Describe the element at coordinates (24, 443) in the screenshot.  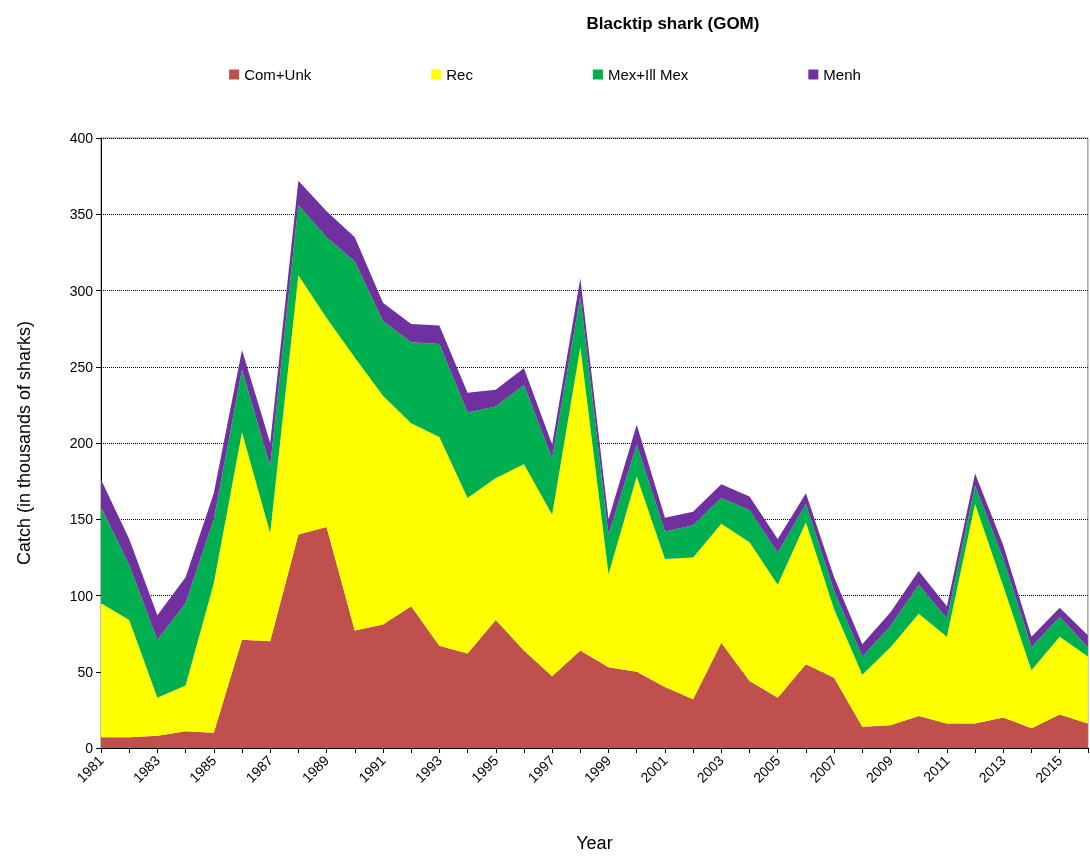
I see `y-axis-title: Catch (in thousands of sharks)` at that location.